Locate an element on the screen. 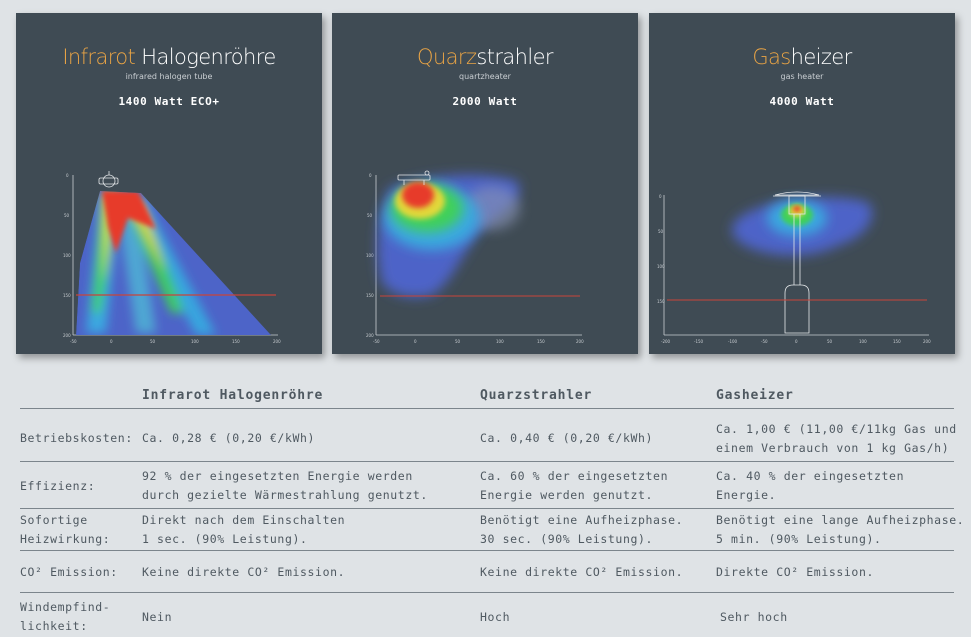  column-header: Quarzstrahler is located at coordinates (536, 395).